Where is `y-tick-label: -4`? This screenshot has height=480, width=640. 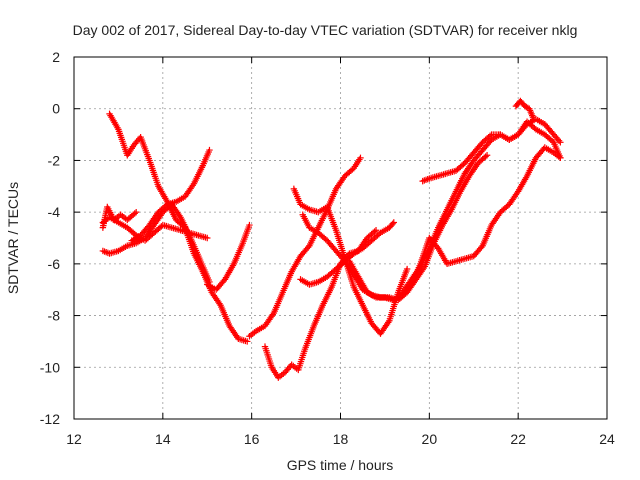
y-tick-label: -4 is located at coordinates (54, 212).